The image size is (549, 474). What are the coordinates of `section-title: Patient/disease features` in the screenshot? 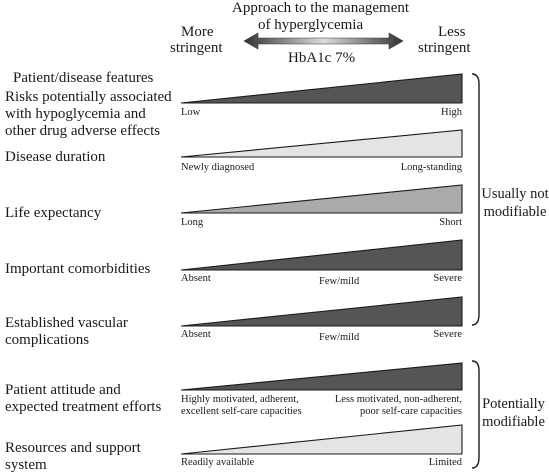 It's located at (83, 78).